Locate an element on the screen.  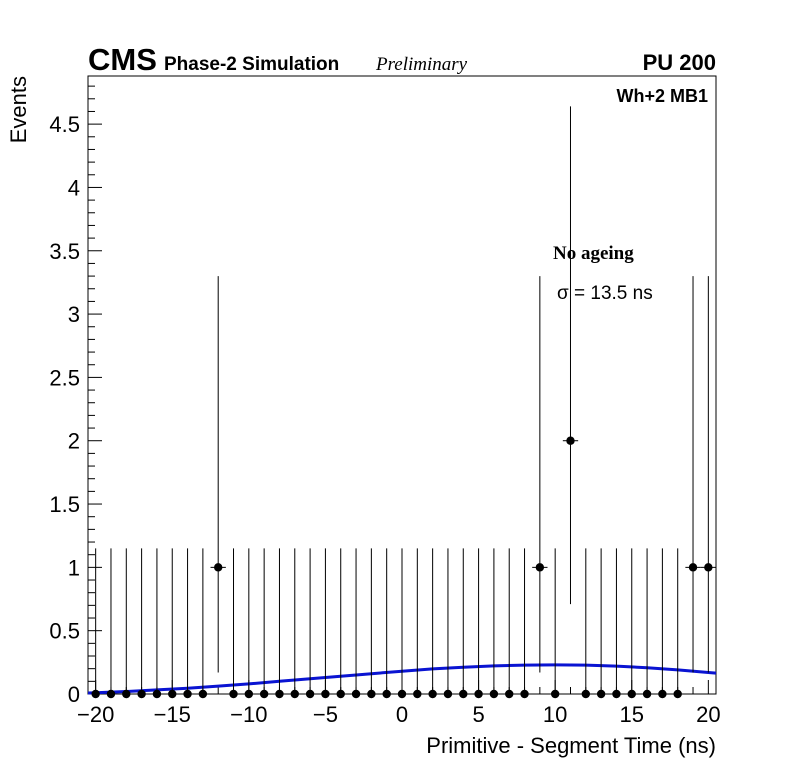
y-tick-label: 1.5 is located at coordinates (64, 504).